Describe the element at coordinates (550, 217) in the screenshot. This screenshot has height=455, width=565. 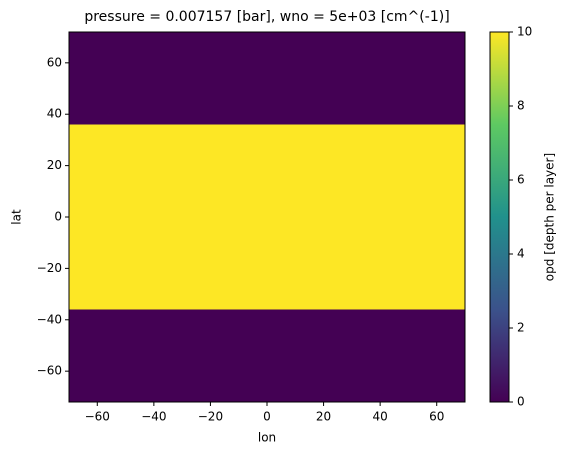
I see `colorbar-label: opd [depth per layer]` at that location.